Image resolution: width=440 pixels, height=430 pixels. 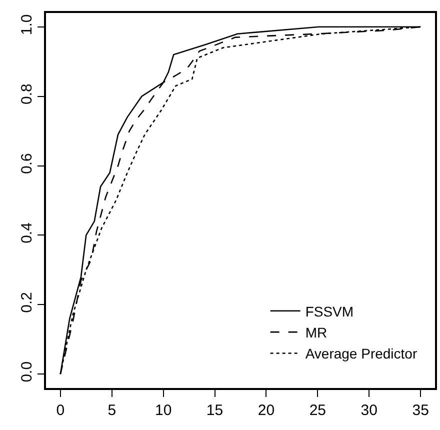 I want to click on y-tick-label: 0.6, so click(x=27, y=163).